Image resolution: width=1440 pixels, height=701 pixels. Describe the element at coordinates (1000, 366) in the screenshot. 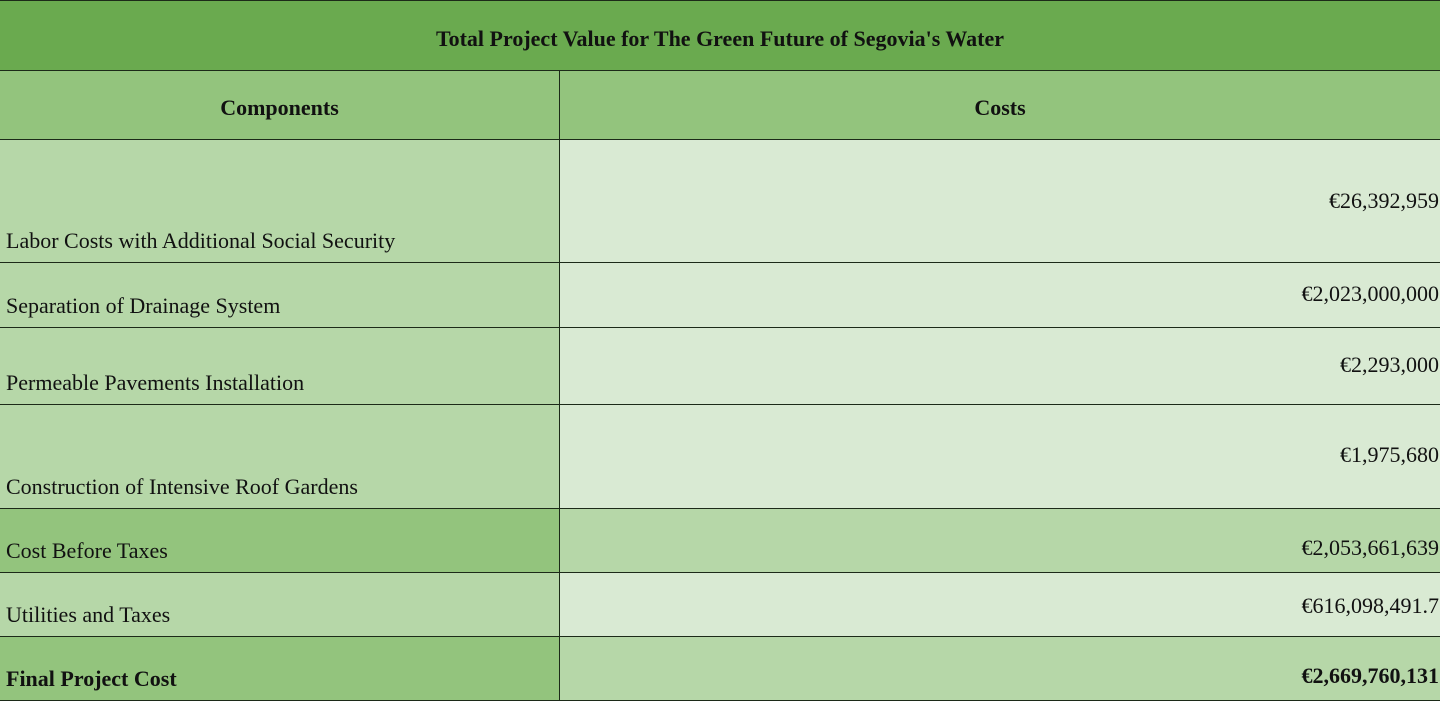

I see `cost-value: €2,293,000` at that location.